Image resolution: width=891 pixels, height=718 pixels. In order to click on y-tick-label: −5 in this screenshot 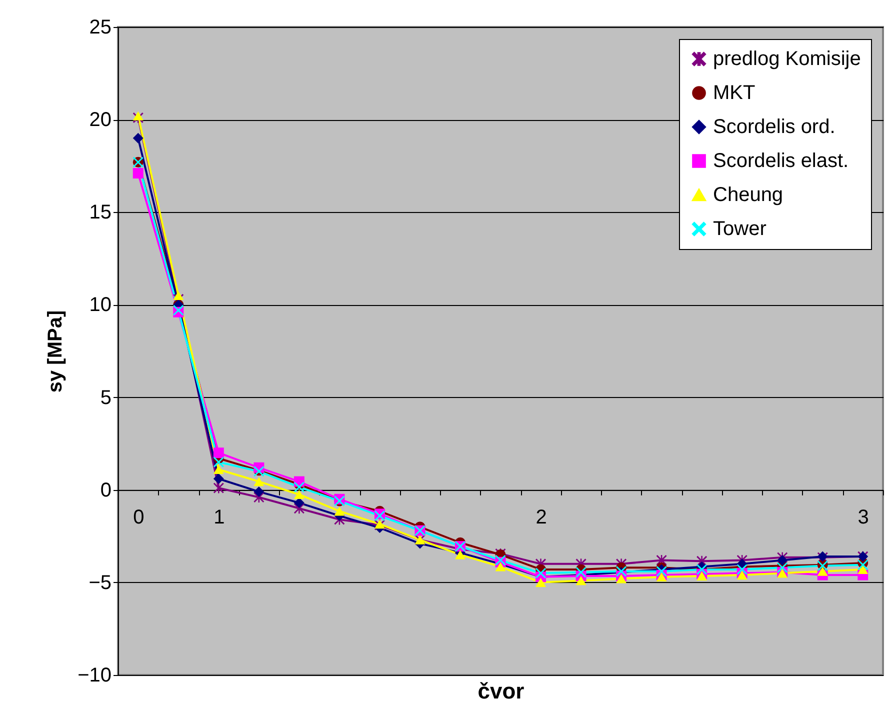, I will do `click(100, 583)`.